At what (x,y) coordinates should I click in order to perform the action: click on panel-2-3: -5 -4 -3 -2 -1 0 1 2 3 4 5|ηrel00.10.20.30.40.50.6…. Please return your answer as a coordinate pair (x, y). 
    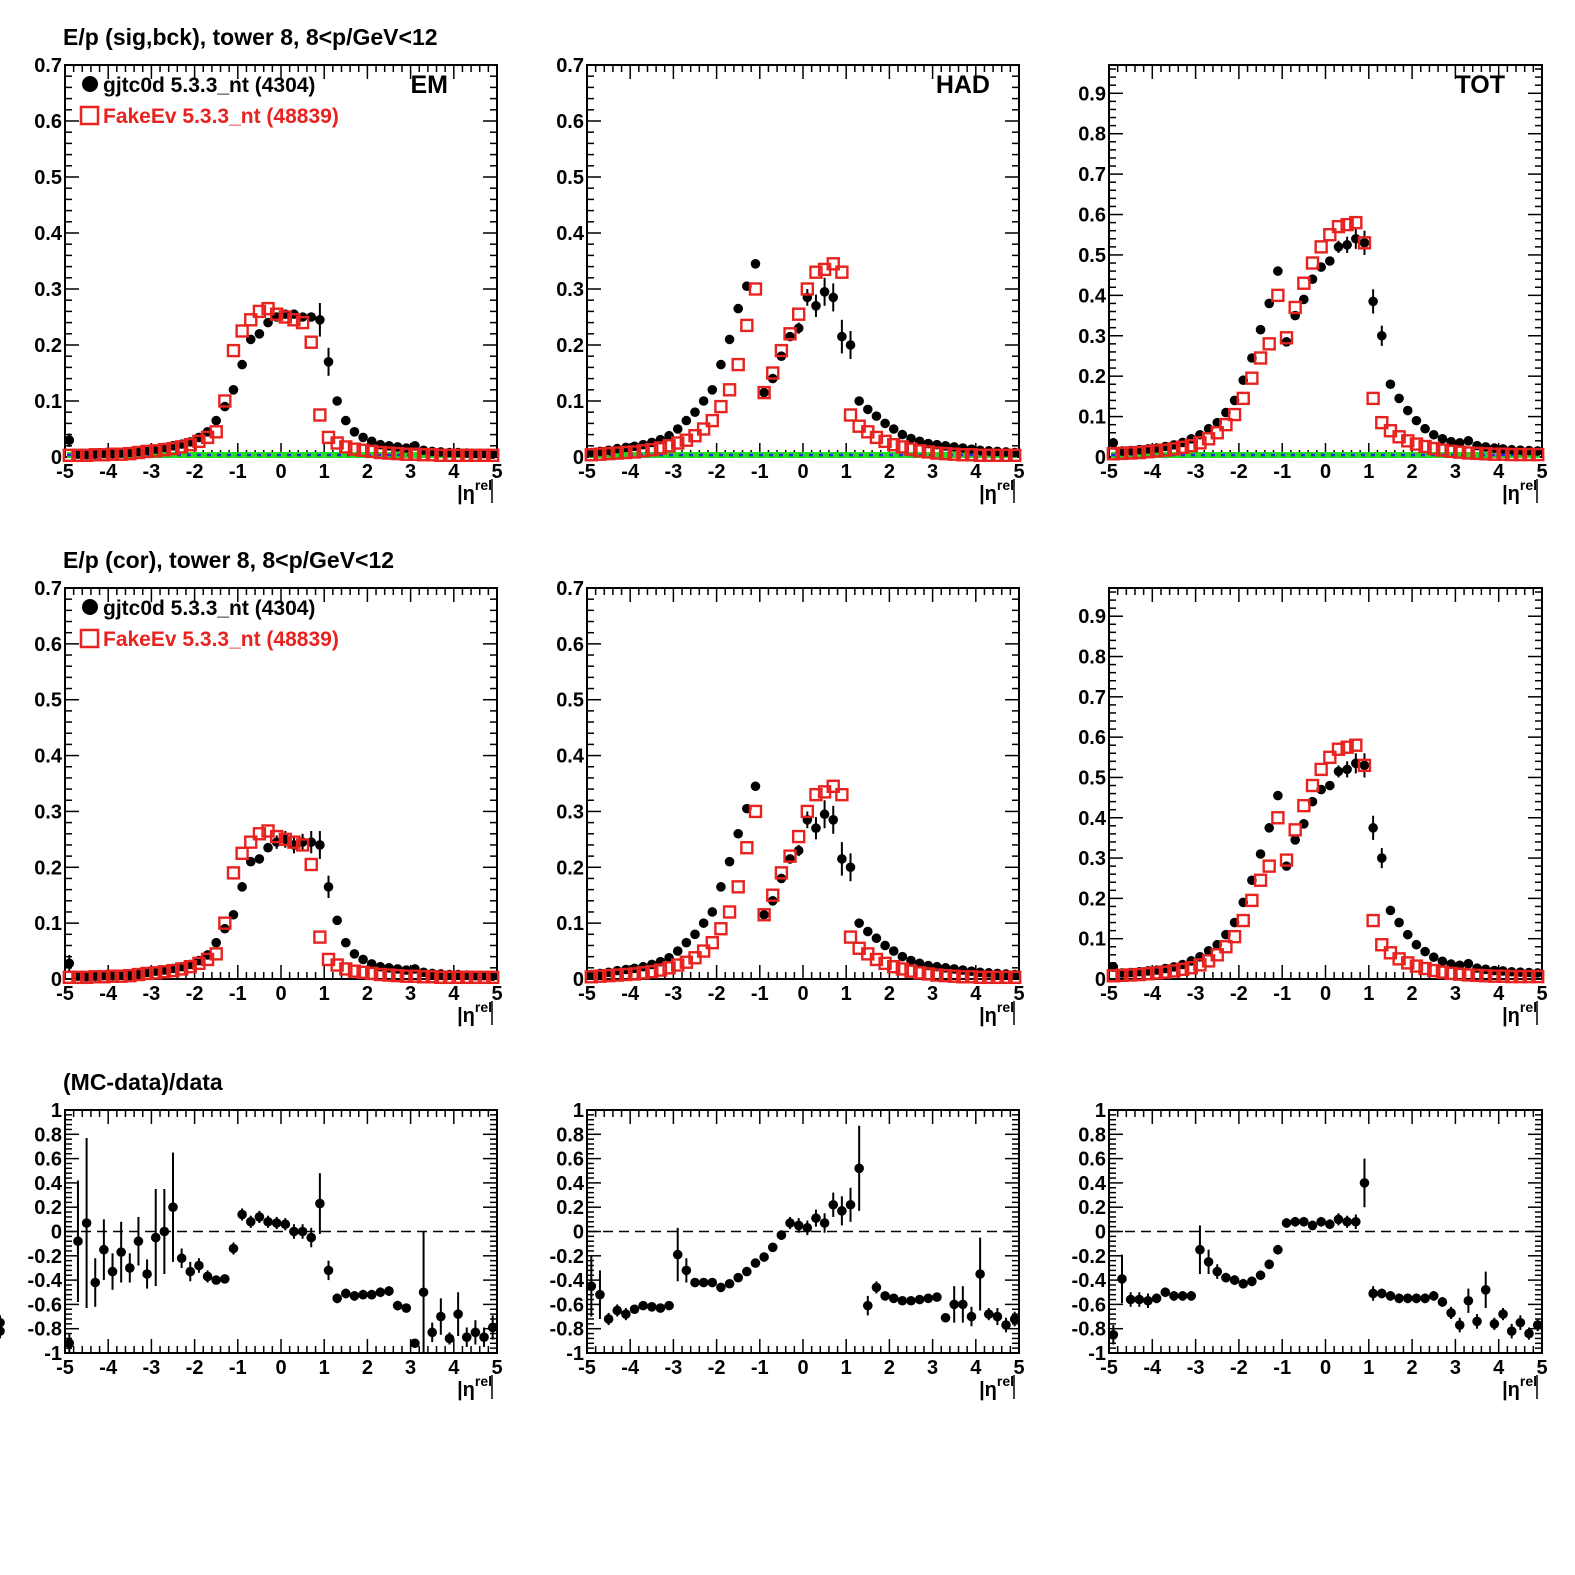
    Looking at the image, I should click on (1313, 807).